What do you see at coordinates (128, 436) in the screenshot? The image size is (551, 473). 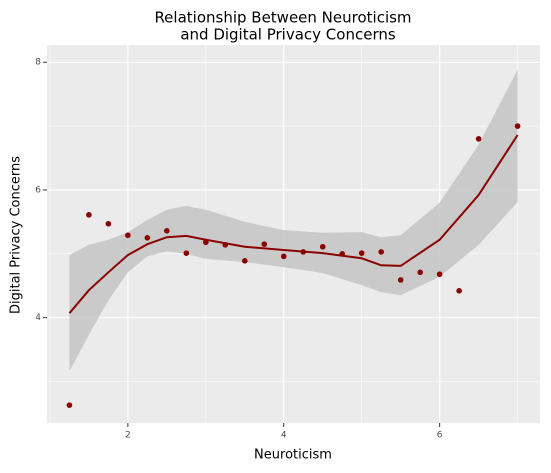 I see `x-tick-label: 2` at bounding box center [128, 436].